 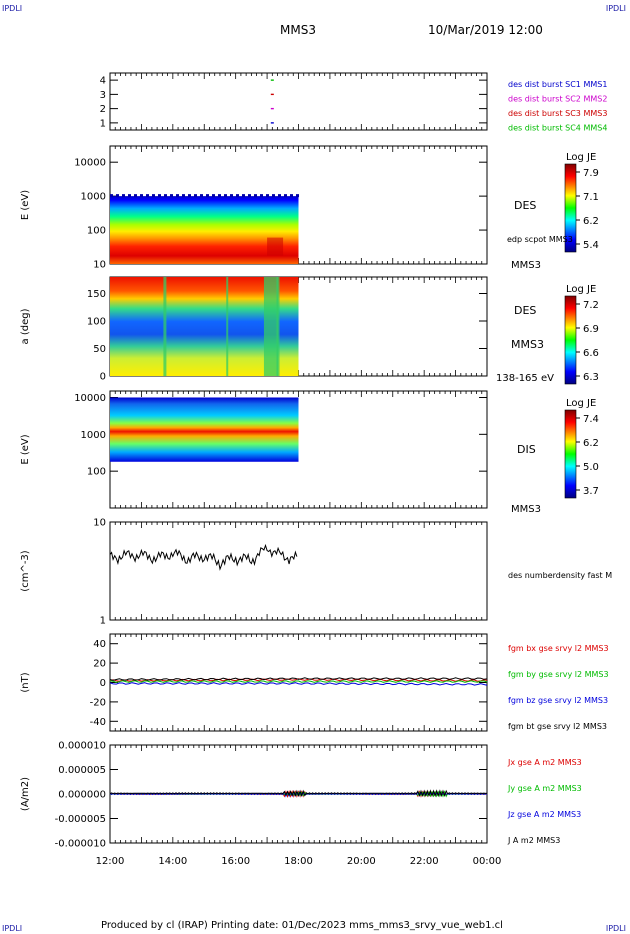 What do you see at coordinates (172, 861) in the screenshot?
I see `time-tick-label: 14:00` at bounding box center [172, 861].